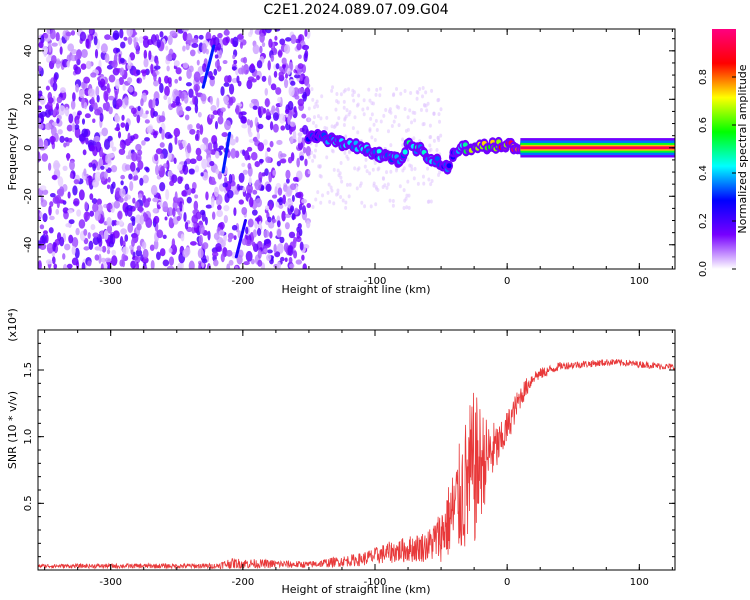 The image size is (750, 600). Describe the element at coordinates (507, 582) in the screenshot. I see `x-tick-label: 0` at that location.